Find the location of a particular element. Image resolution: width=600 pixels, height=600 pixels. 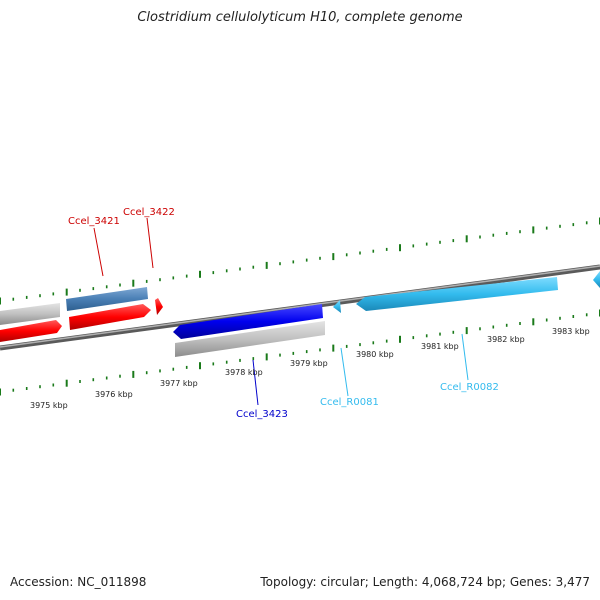

label-ccel-3422: Ccel_3422 is located at coordinates (149, 212).